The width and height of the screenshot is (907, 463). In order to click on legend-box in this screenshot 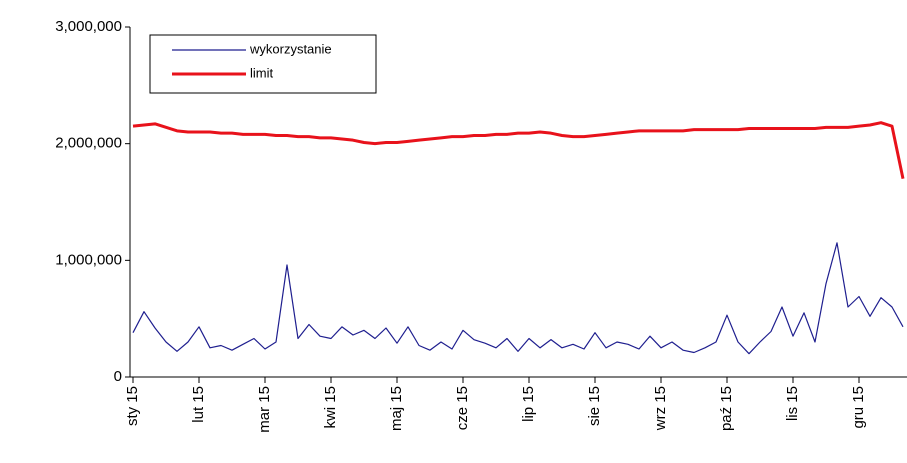, I will do `click(263, 64)`.